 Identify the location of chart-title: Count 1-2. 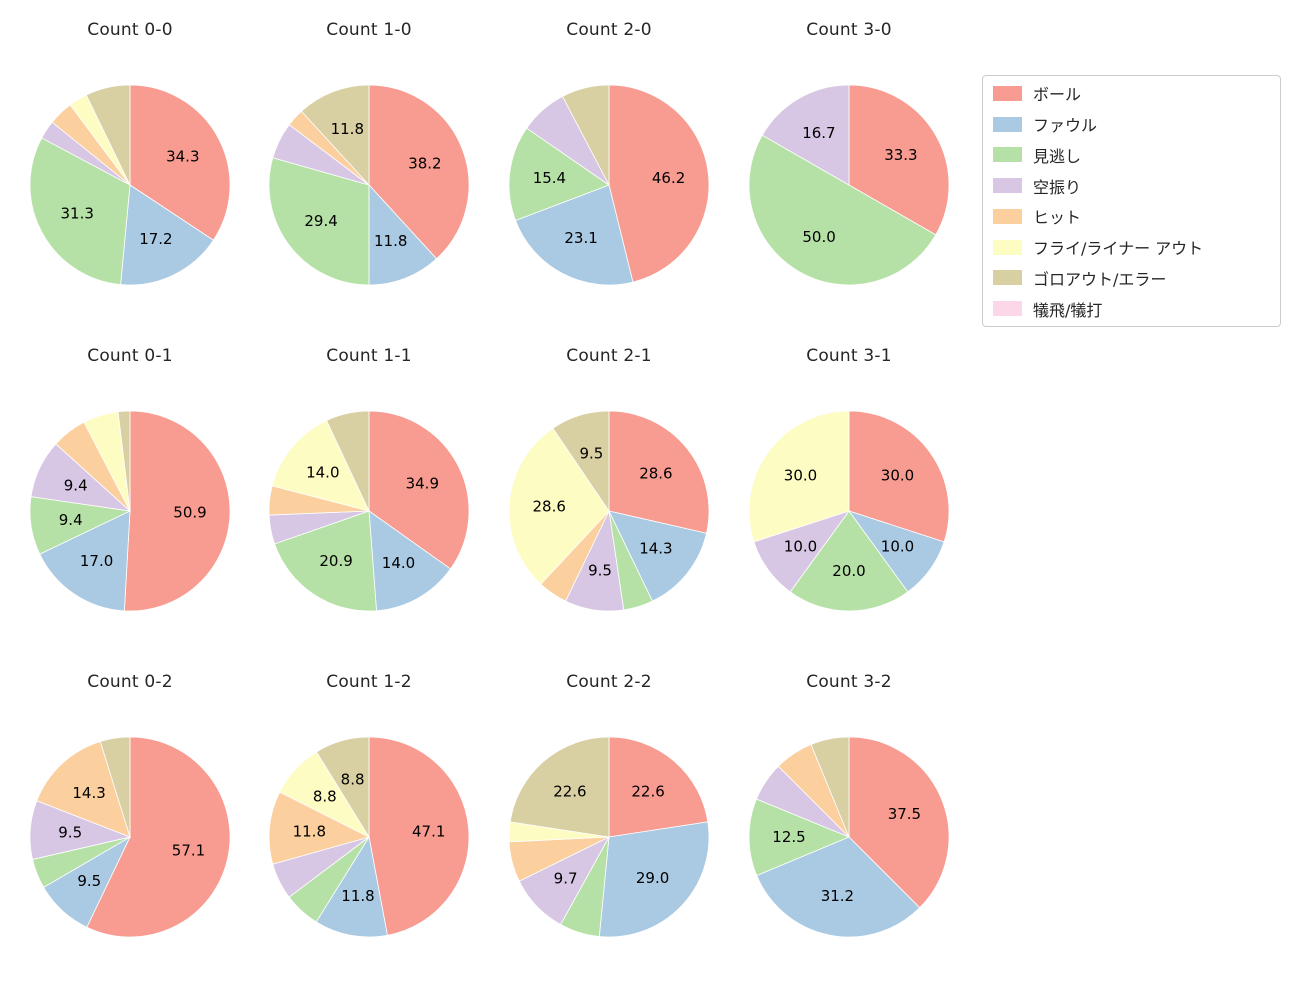
(369, 682).